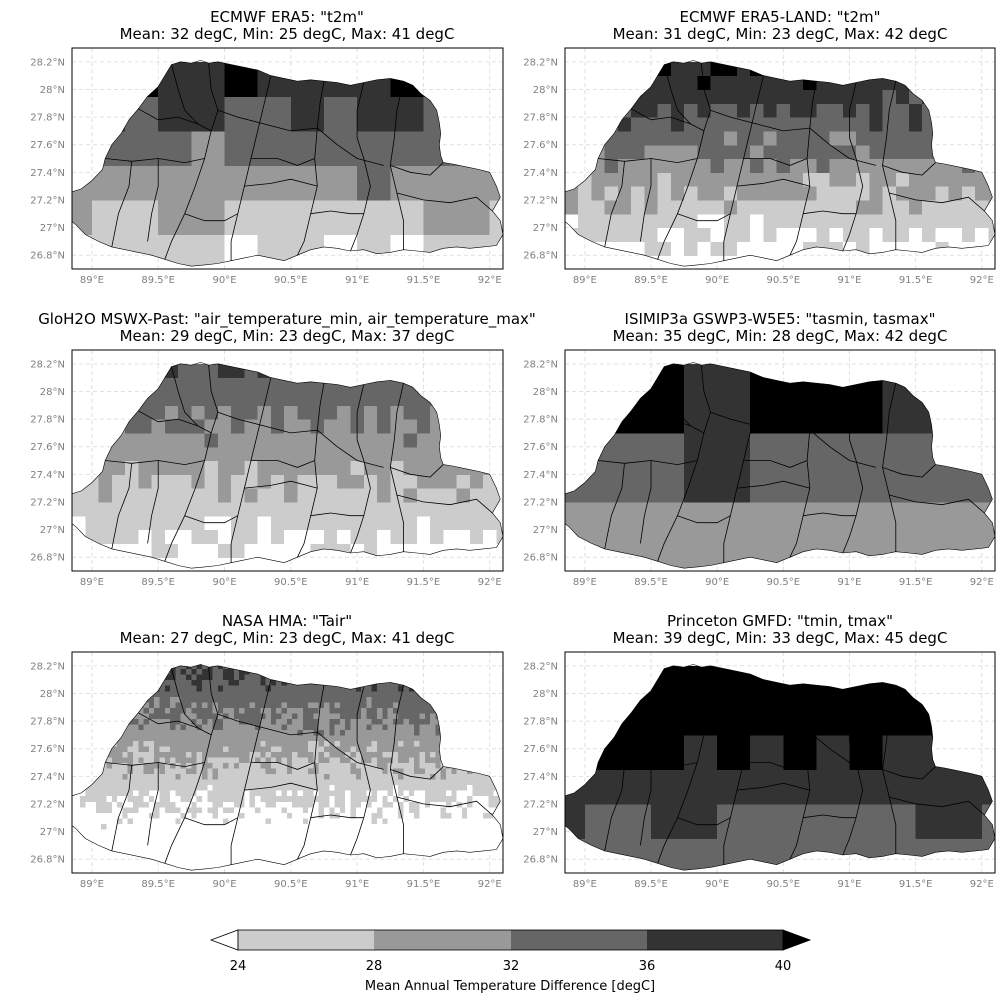 The height and width of the screenshot is (1003, 1005). What do you see at coordinates (92, 280) in the screenshot?
I see `lon-tick-label: 89°E` at bounding box center [92, 280].